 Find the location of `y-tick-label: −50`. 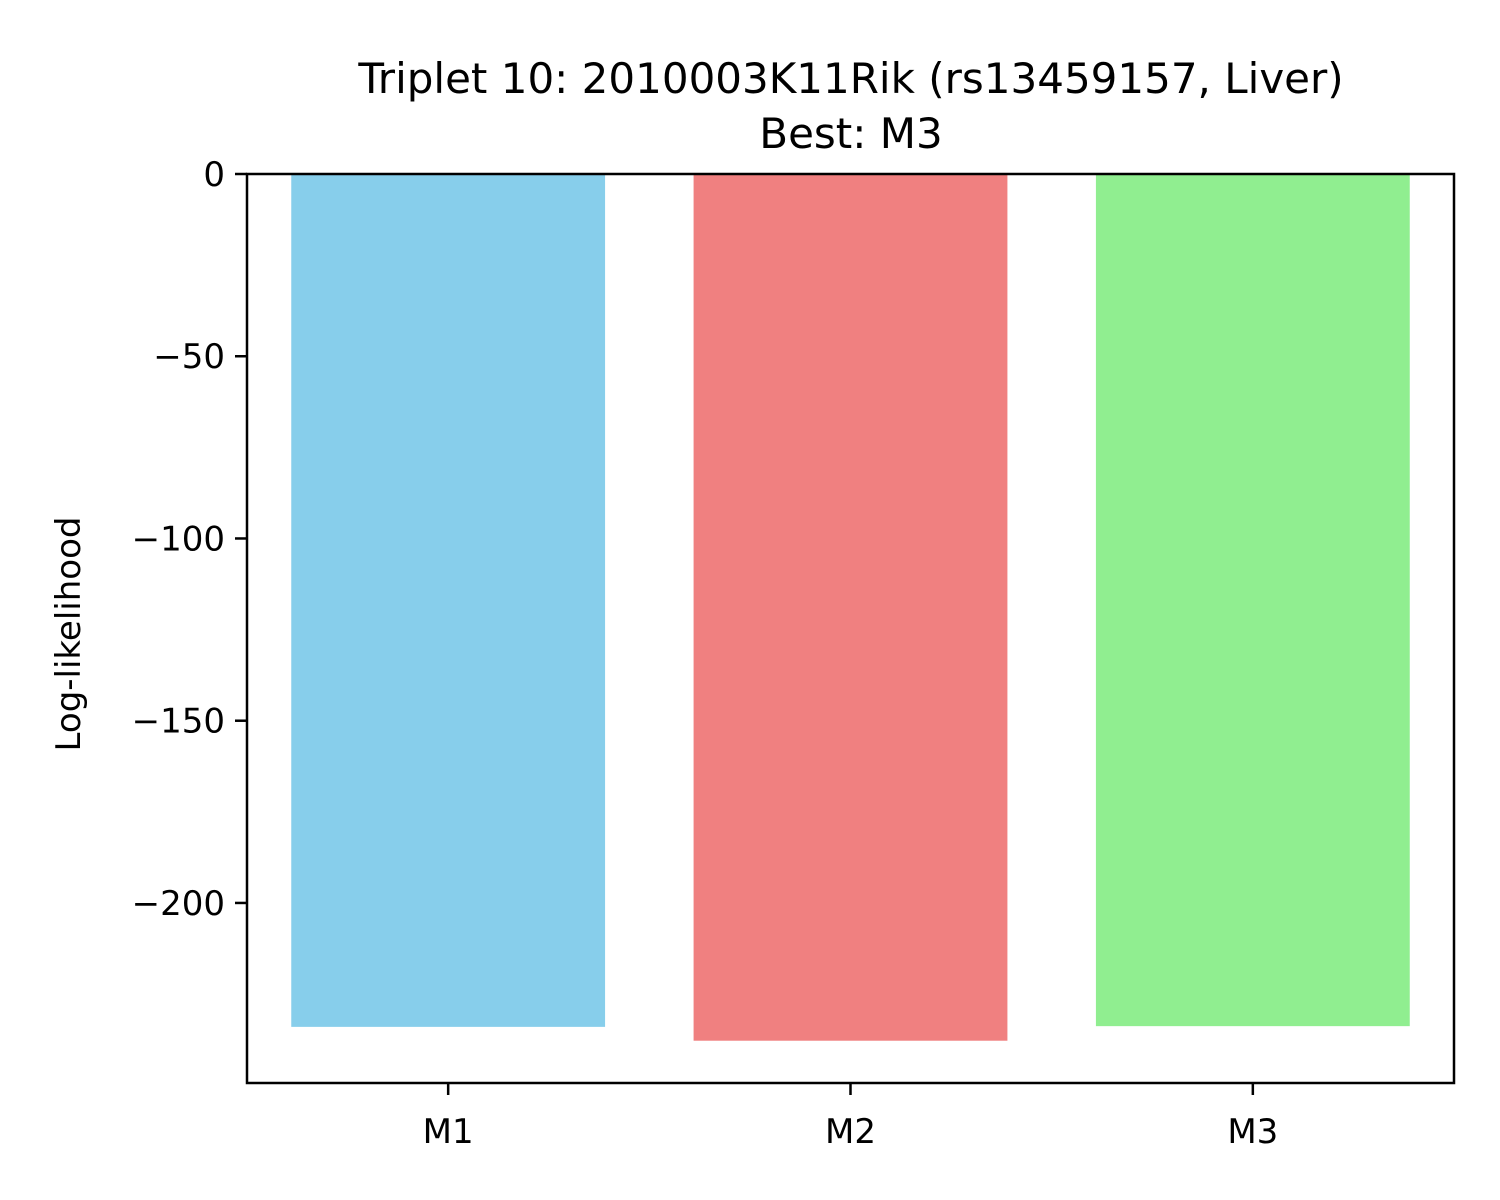

y-tick-label: −50 is located at coordinates (189, 357).